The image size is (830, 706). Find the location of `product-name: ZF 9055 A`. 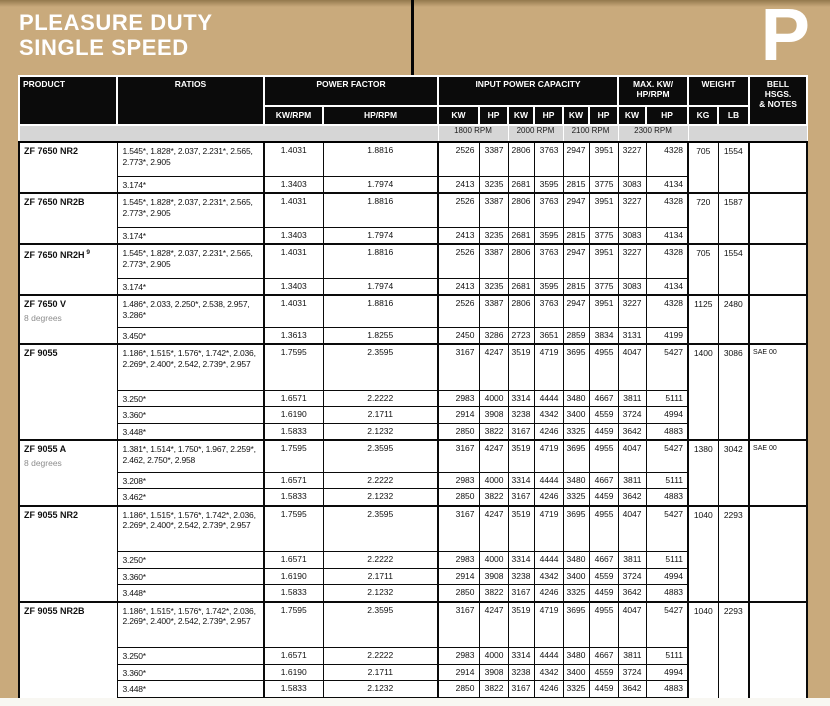

product-name: ZF 9055 A is located at coordinates (45, 449).